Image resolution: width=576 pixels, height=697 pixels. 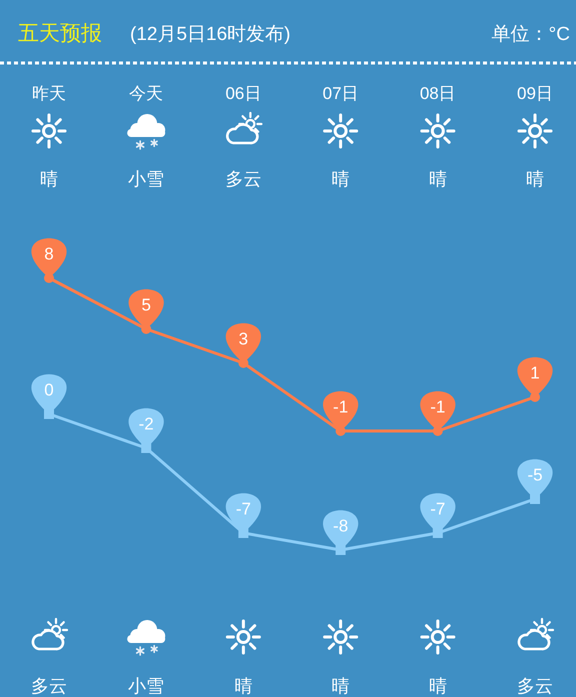 What do you see at coordinates (531, 34) in the screenshot?
I see `annotation: 单位：°C` at bounding box center [531, 34].